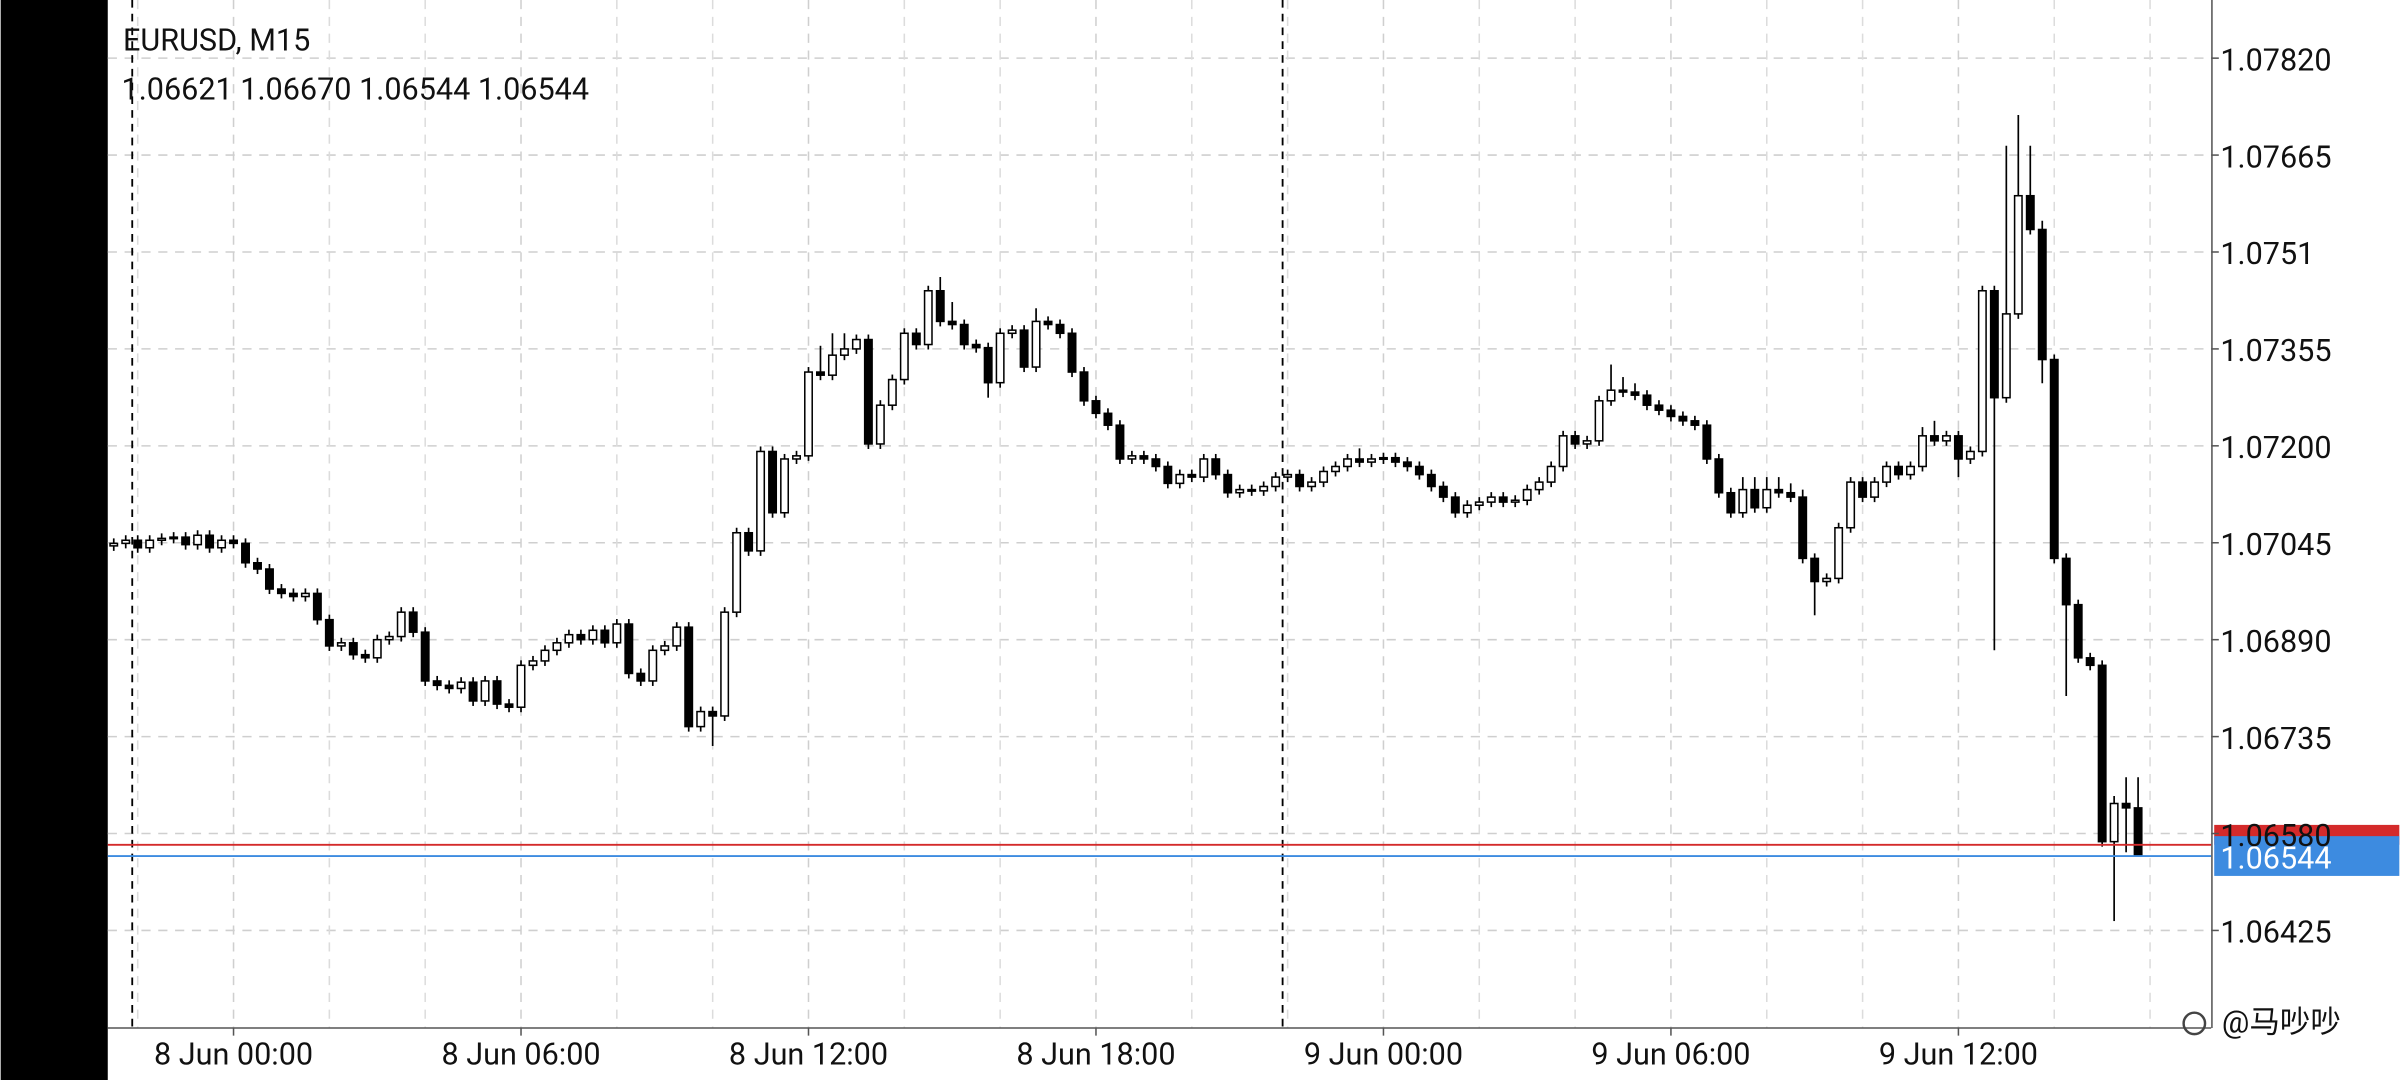 The width and height of the screenshot is (2400, 1080). Describe the element at coordinates (1253, 850) in the screenshot. I see `overlay: 1.06544` at that location.